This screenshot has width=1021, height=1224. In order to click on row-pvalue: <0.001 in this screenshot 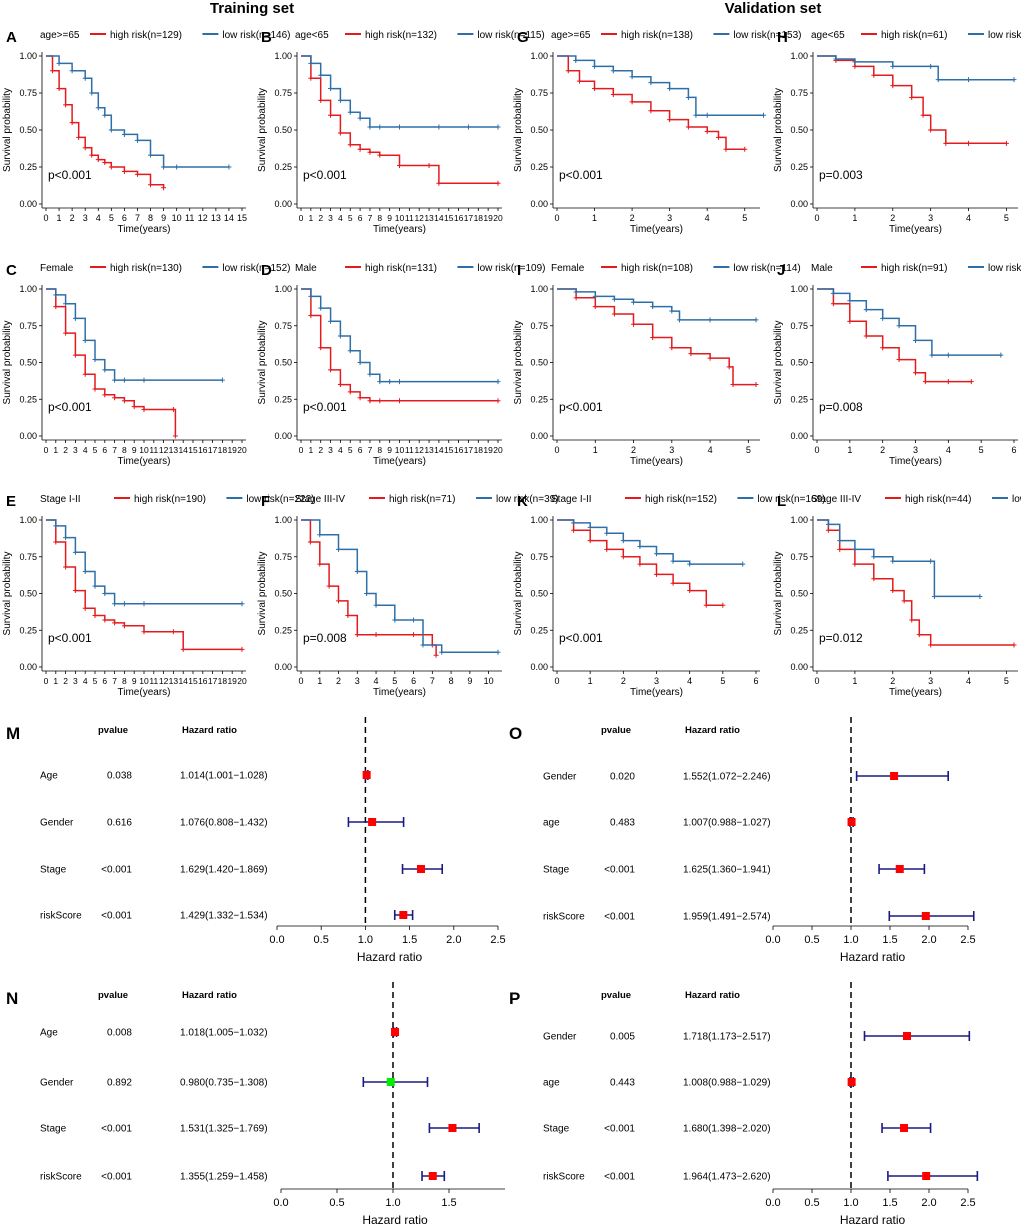, I will do `click(619, 1177)`.